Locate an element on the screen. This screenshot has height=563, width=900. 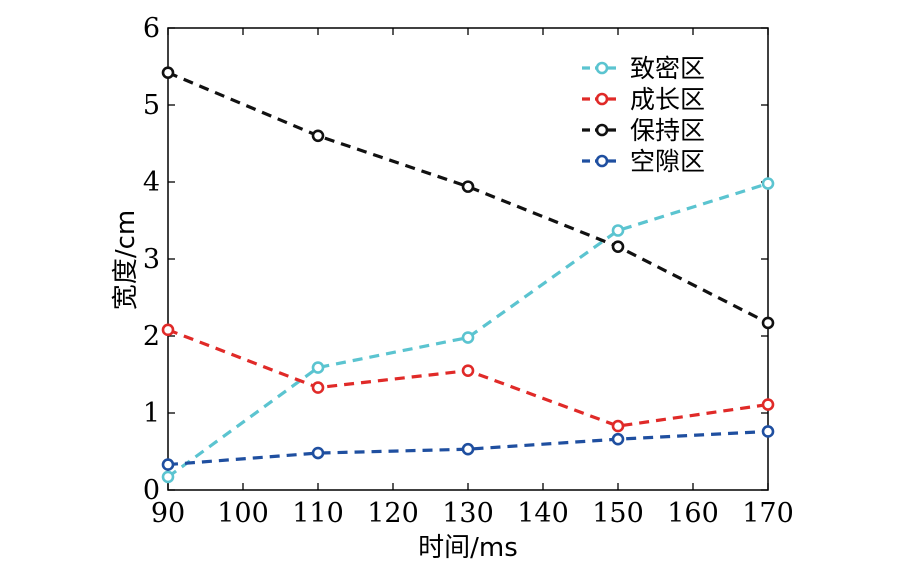
series-line is located at coordinates (468, 448).